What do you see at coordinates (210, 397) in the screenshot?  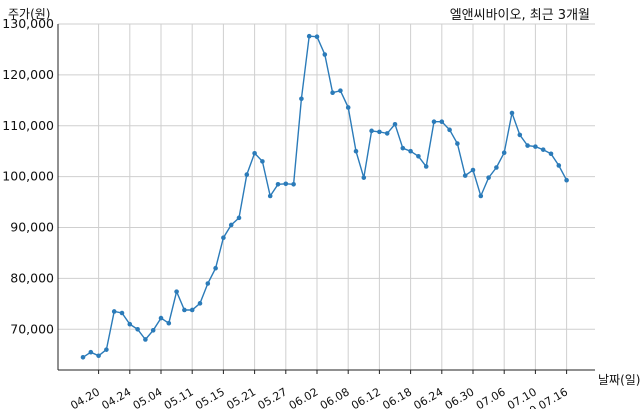 I see `x-tick-label: 05.15` at bounding box center [210, 397].